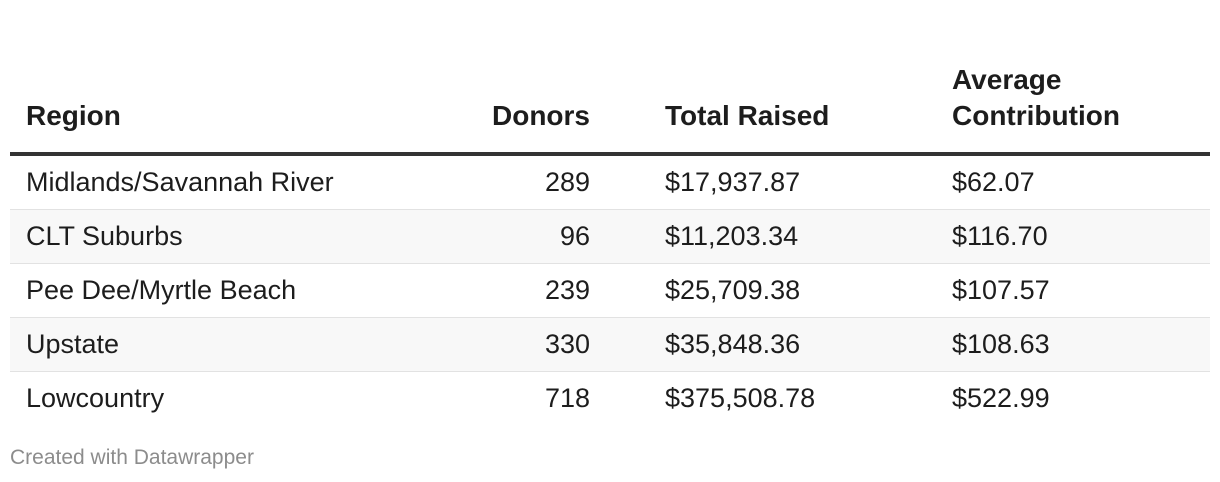 Image resolution: width=1220 pixels, height=482 pixels. What do you see at coordinates (1049, 344) in the screenshot?
I see `cell-average-contribution: $108.63` at bounding box center [1049, 344].